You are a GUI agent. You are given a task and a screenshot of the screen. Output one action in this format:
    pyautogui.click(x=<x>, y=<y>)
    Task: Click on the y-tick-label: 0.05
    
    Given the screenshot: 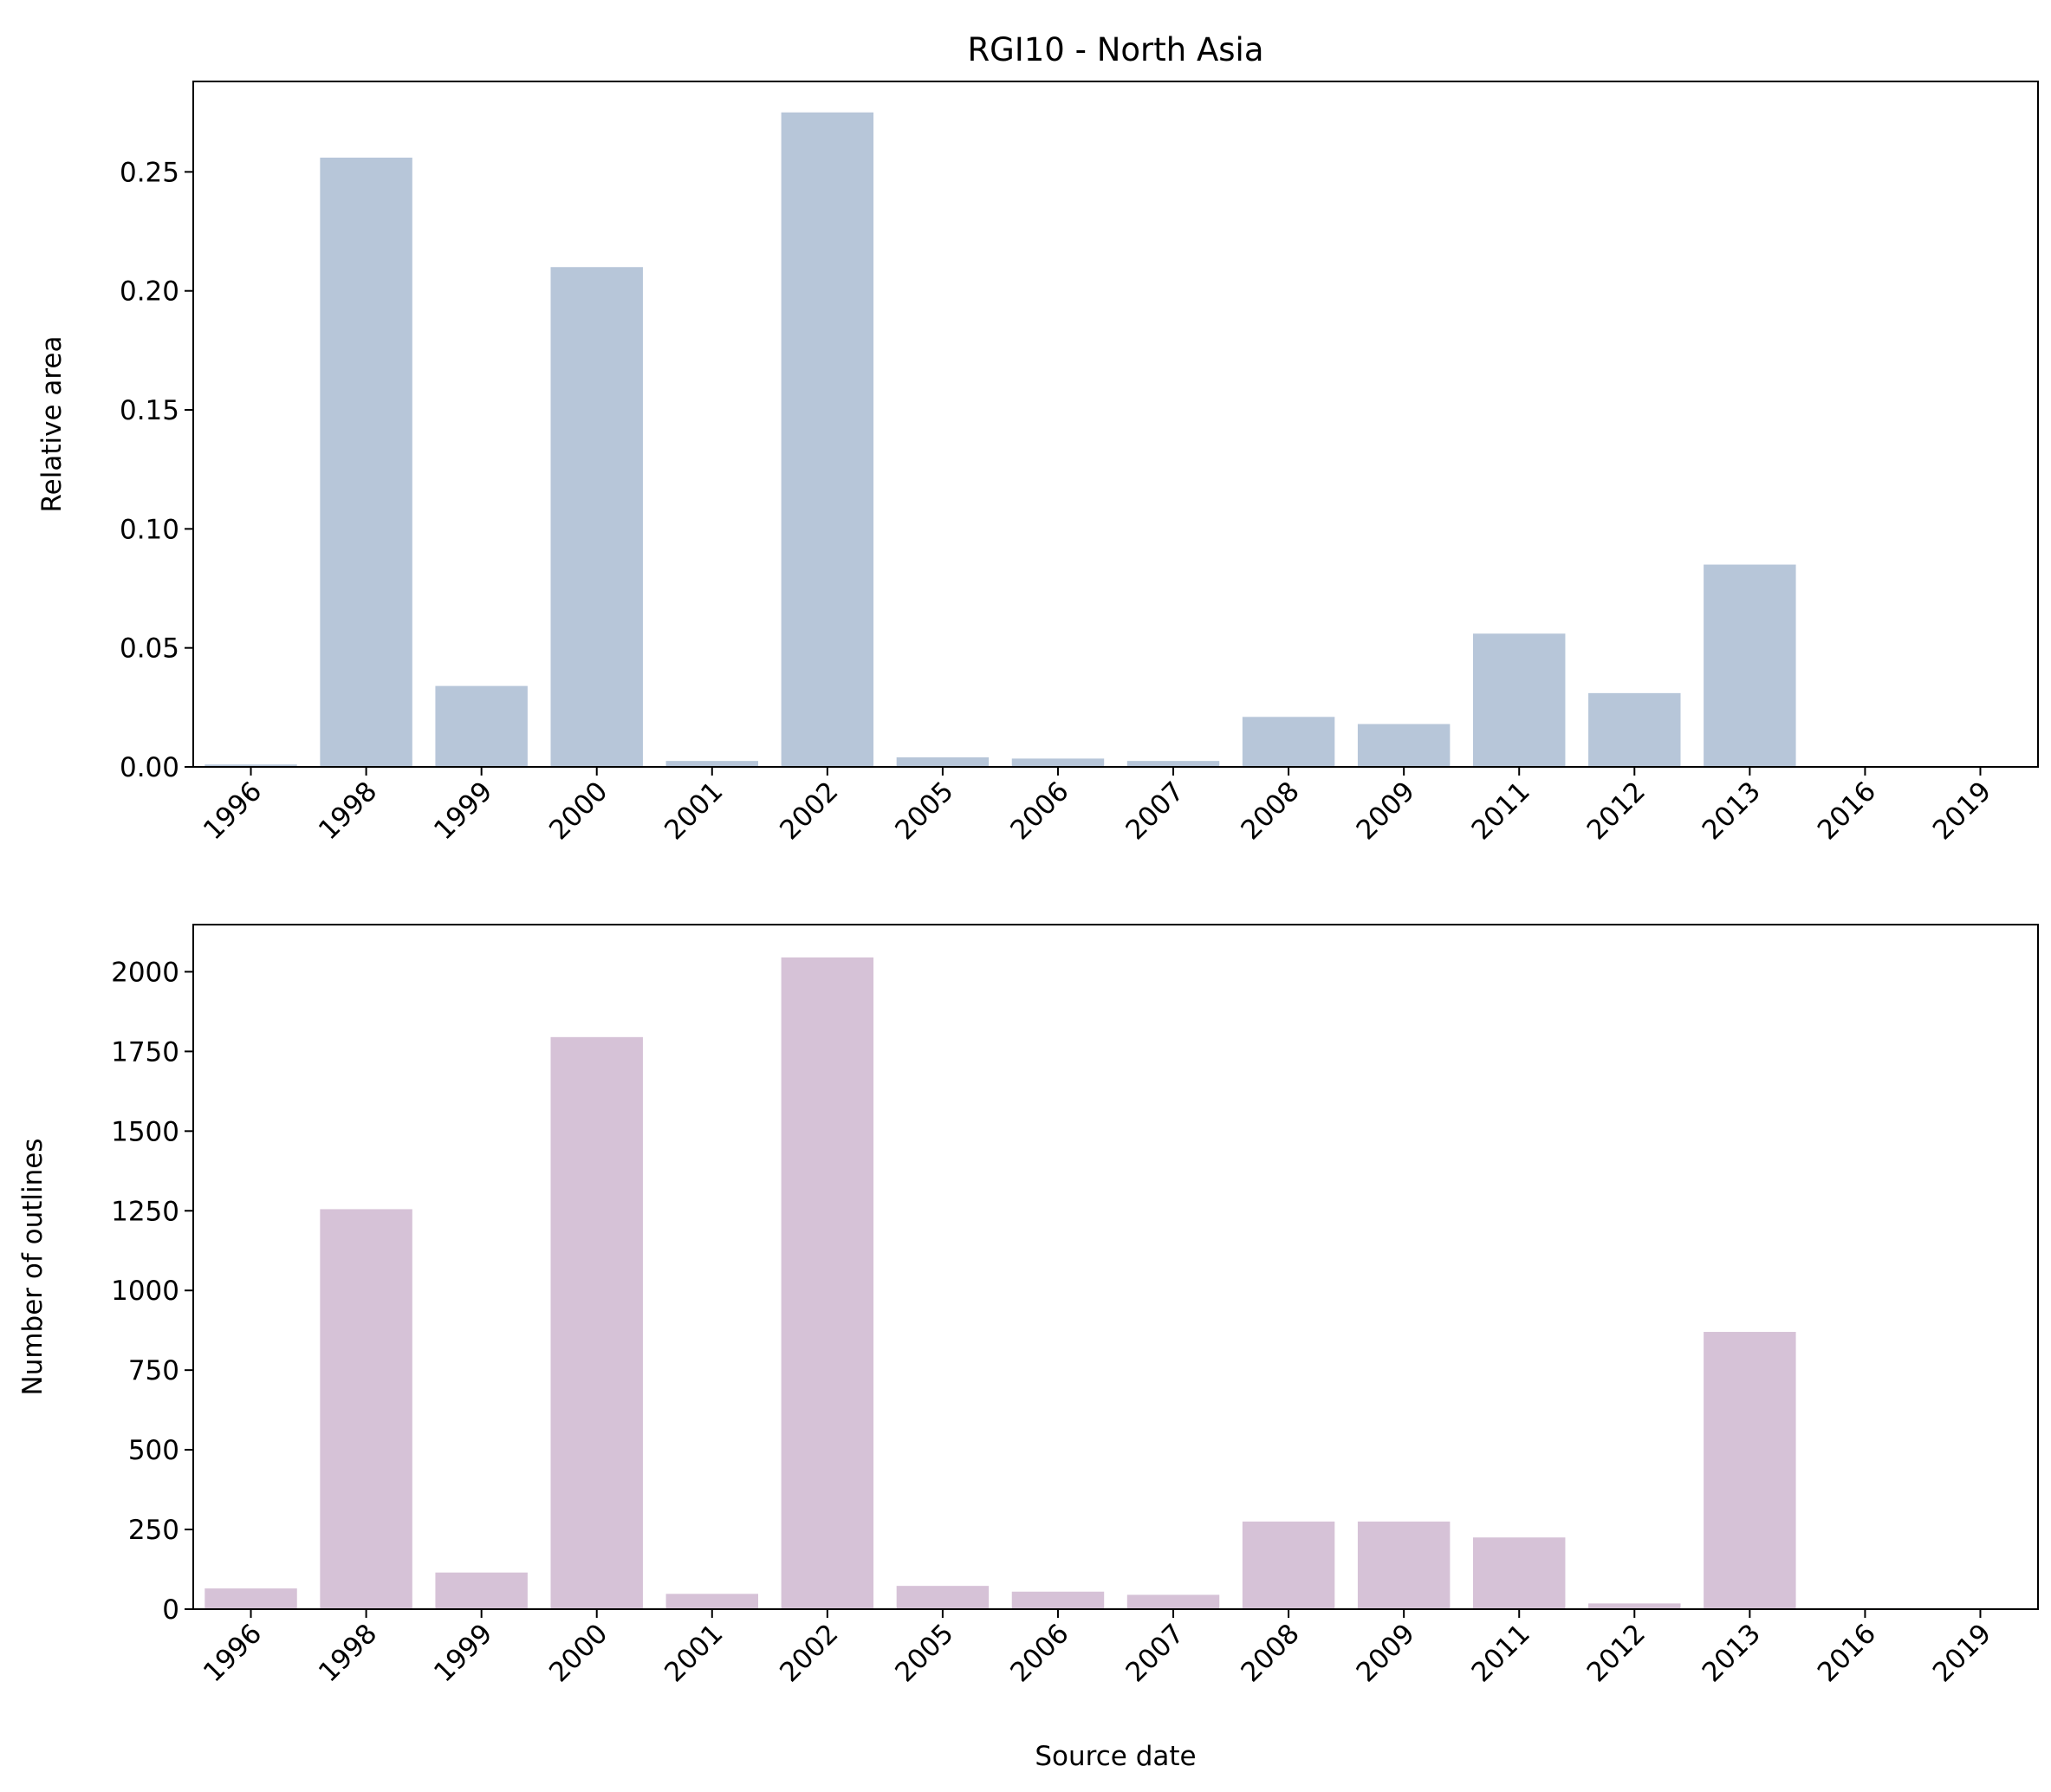 What is the action you would take?
    pyautogui.click(x=150, y=649)
    